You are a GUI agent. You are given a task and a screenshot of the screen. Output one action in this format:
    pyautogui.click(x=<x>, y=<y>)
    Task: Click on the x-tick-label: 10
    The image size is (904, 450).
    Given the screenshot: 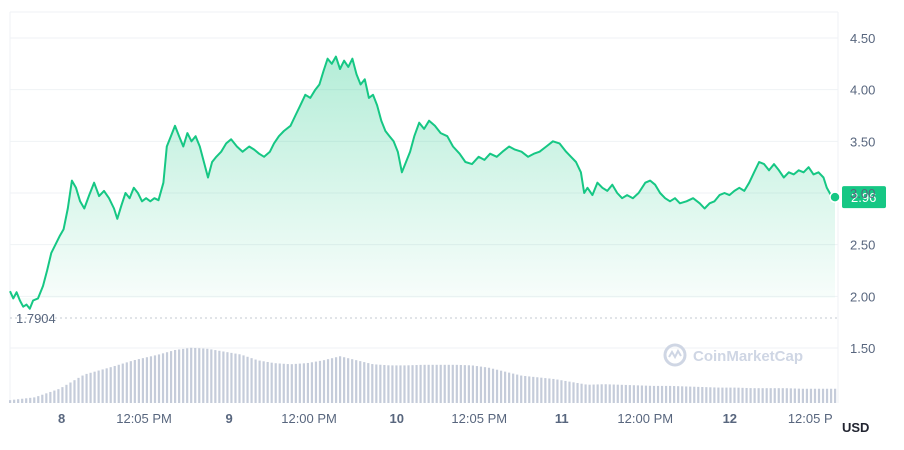 What is the action you would take?
    pyautogui.click(x=397, y=418)
    